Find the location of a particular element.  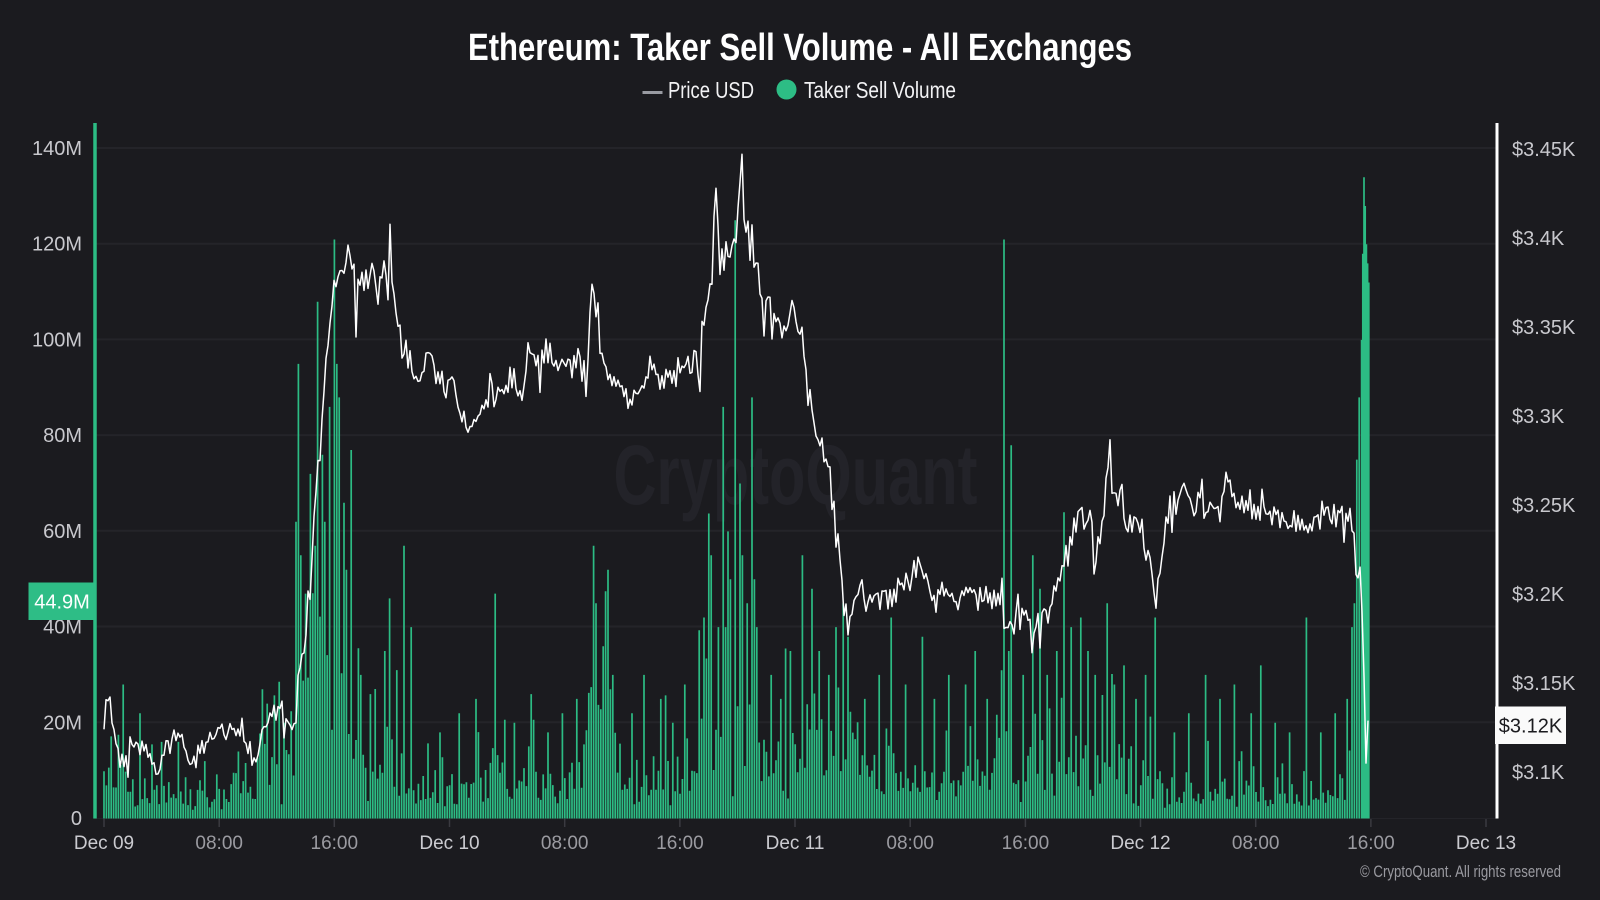

svg-text: Dec 10 is located at coordinates (449, 843).